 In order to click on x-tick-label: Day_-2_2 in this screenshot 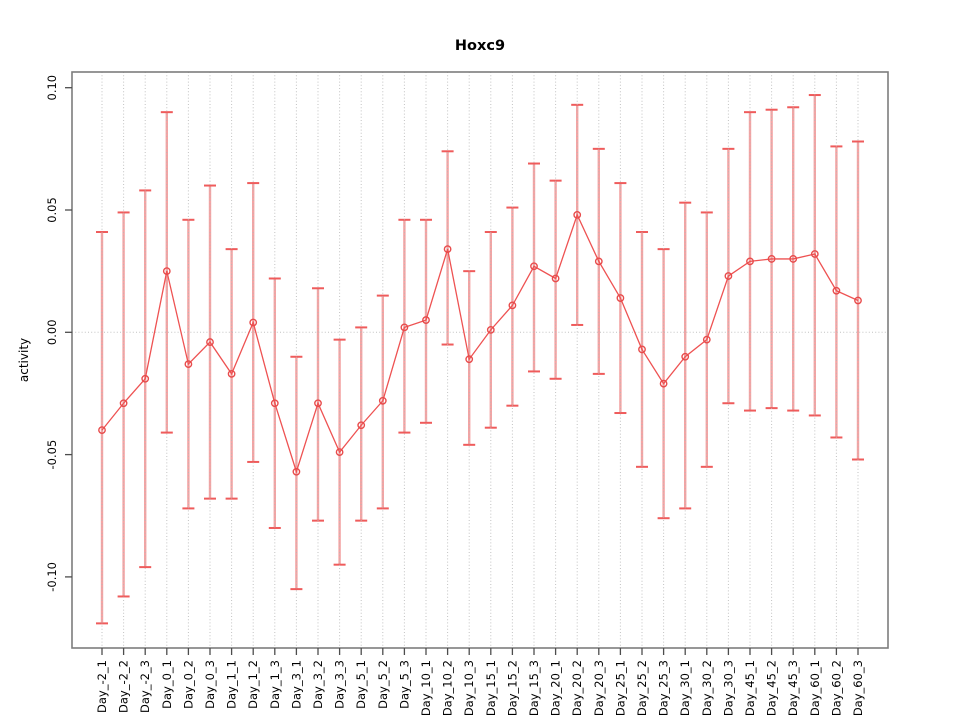, I will do `click(124, 686)`.